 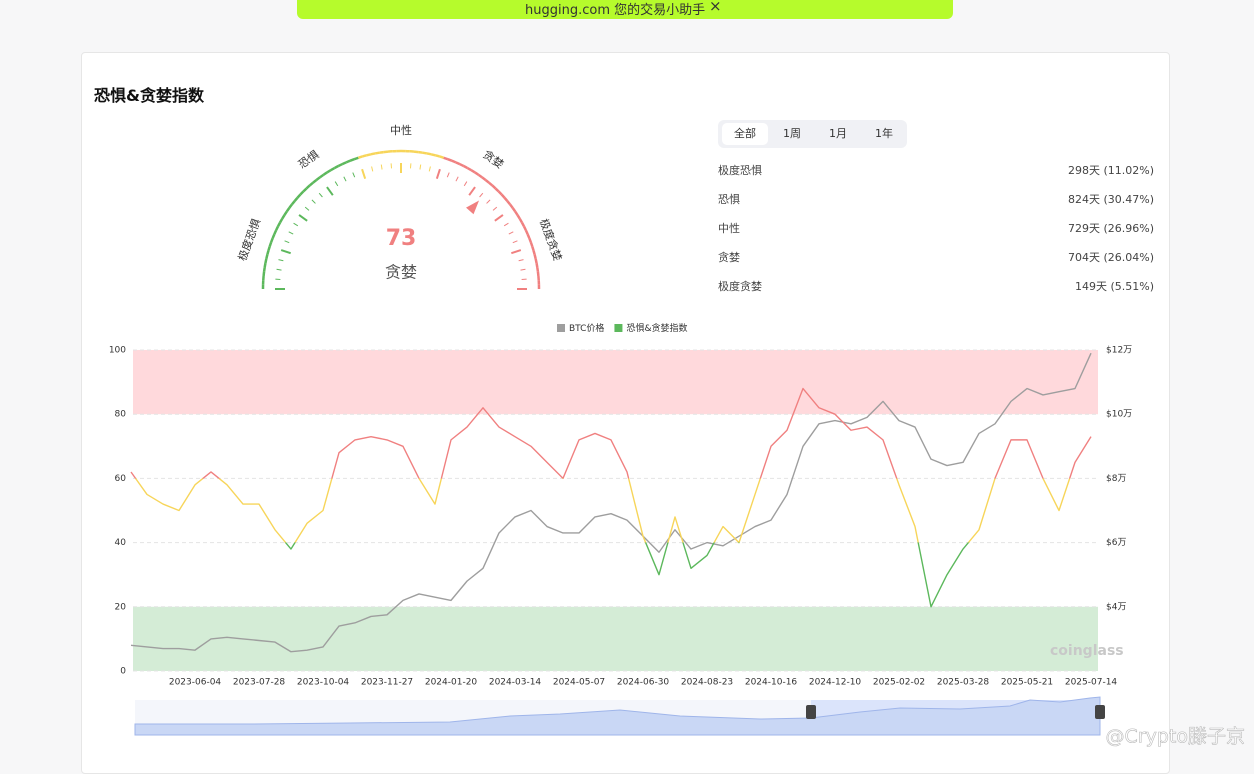 What do you see at coordinates (117, 351) in the screenshot?
I see `y-tick-label: 100` at bounding box center [117, 351].